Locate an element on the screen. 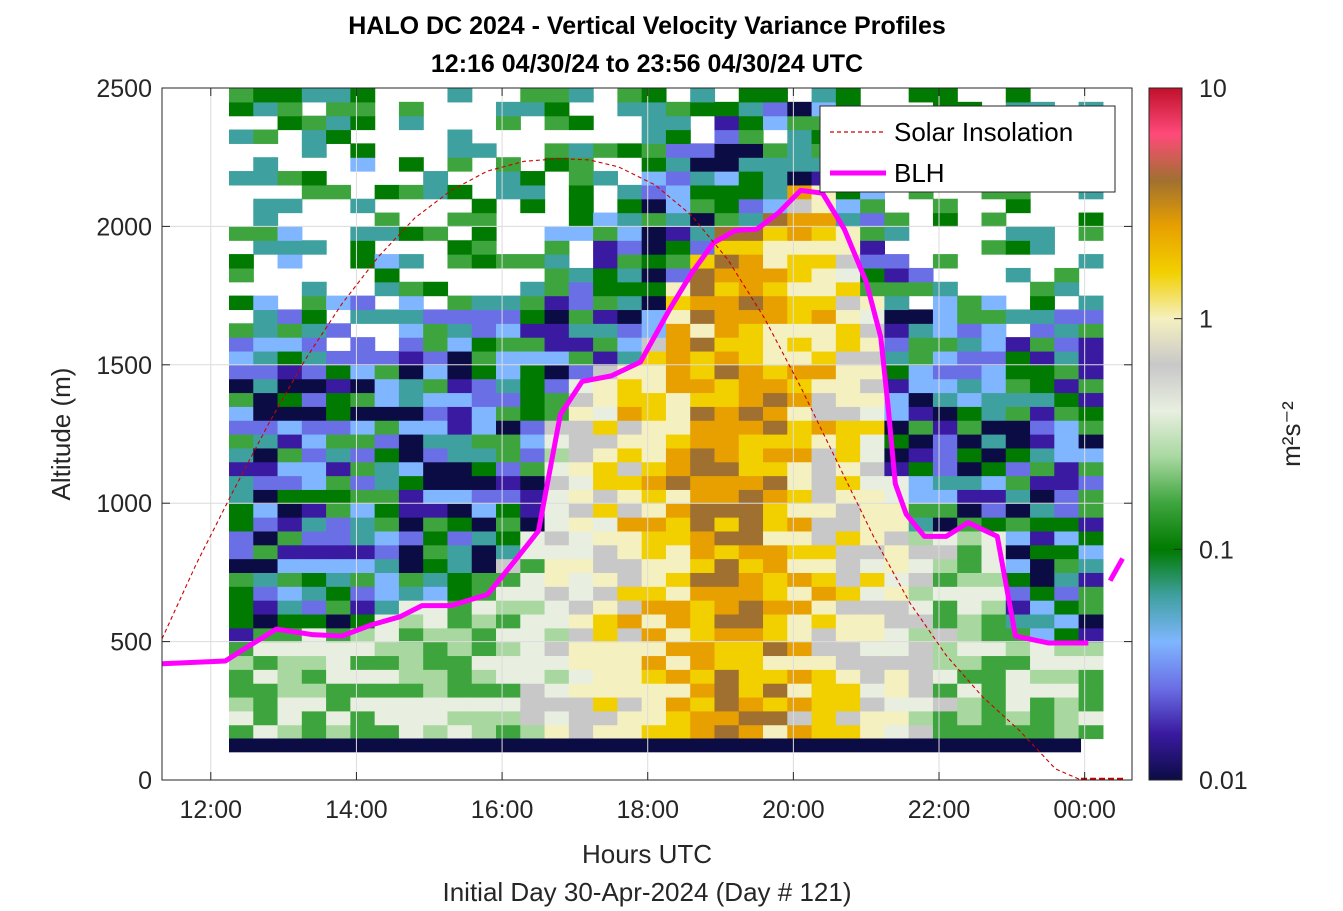  y-tick-label: 500 is located at coordinates (131, 643).